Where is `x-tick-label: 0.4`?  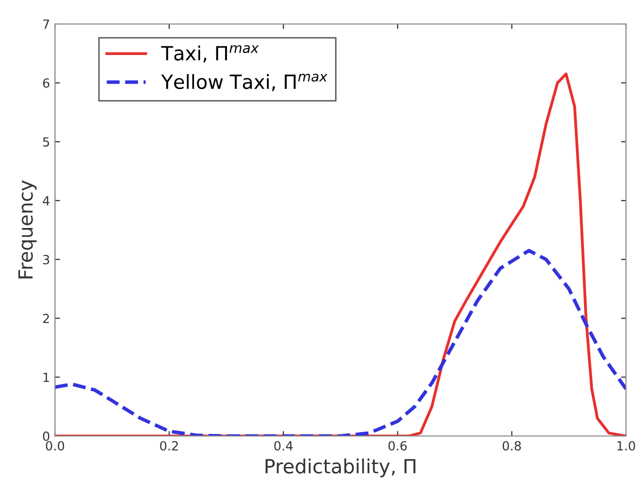 x-tick-label: 0.4 is located at coordinates (283, 446).